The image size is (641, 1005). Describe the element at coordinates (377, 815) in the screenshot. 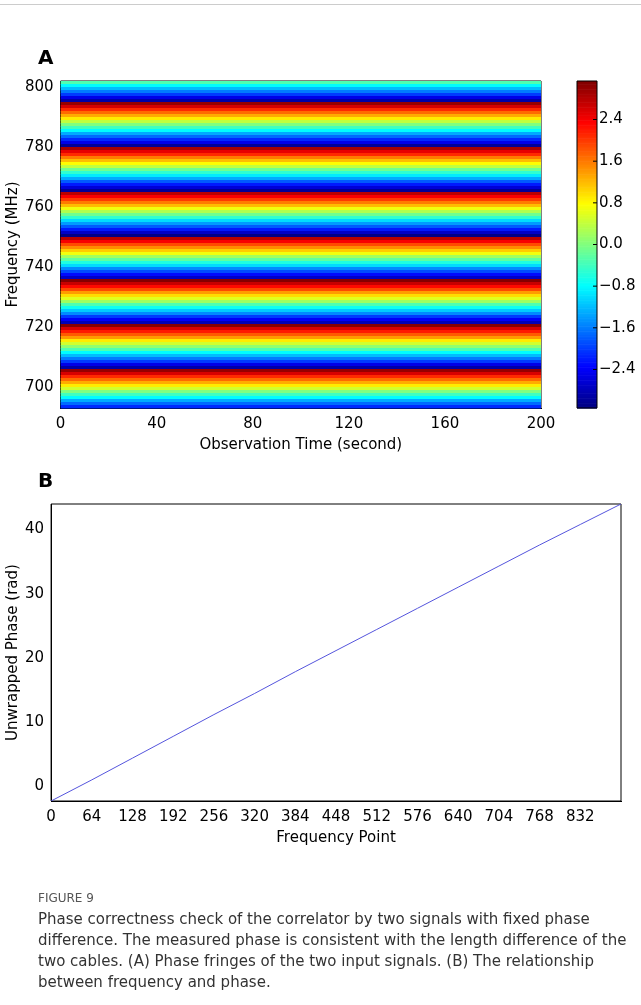

I see `x-tick-label: 512` at that location.